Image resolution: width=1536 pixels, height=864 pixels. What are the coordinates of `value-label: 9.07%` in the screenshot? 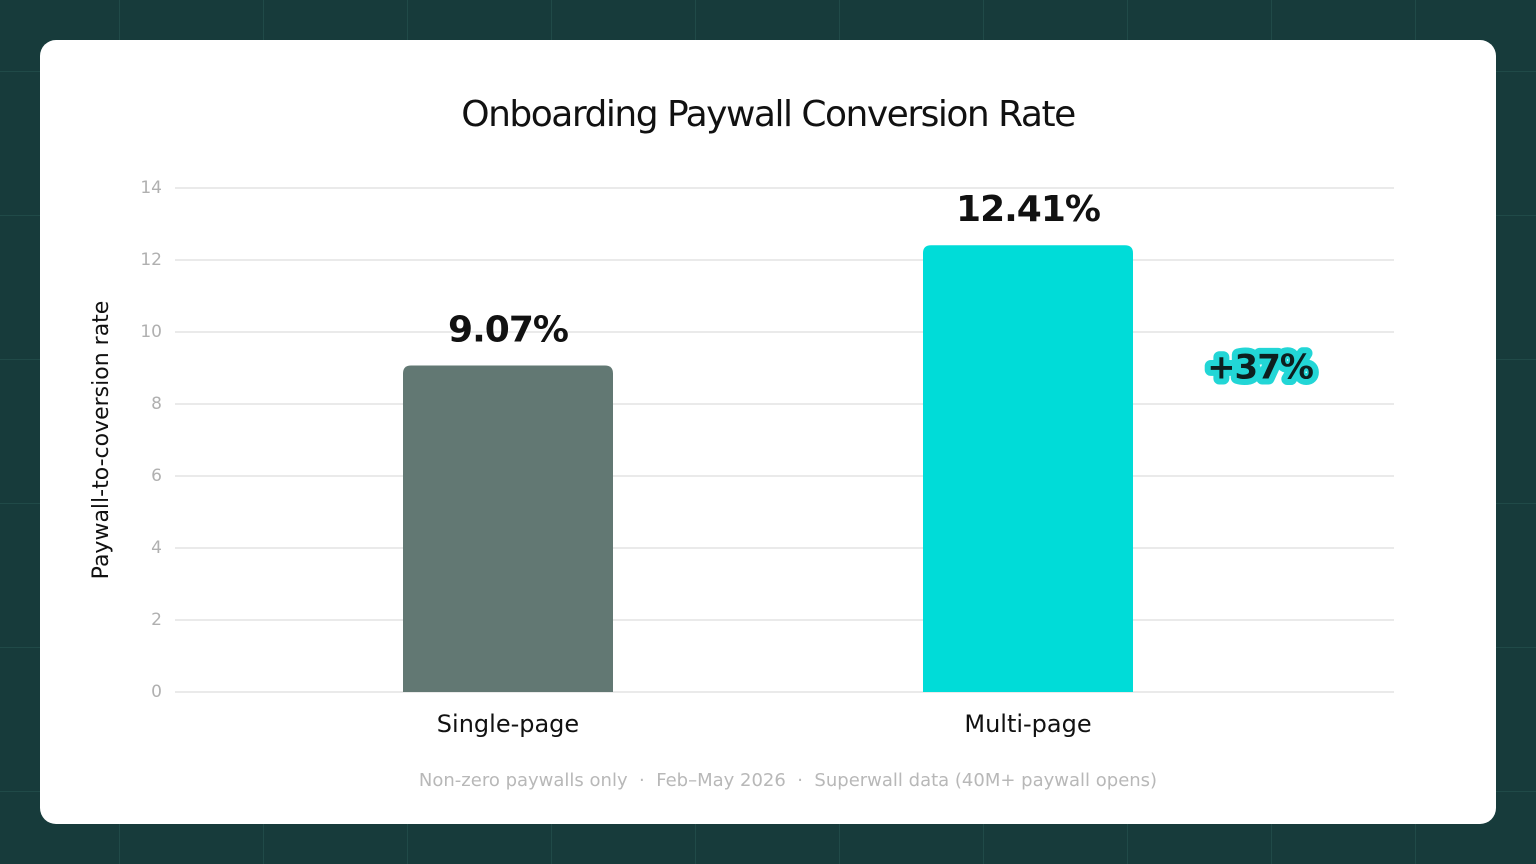 It's located at (508, 329).